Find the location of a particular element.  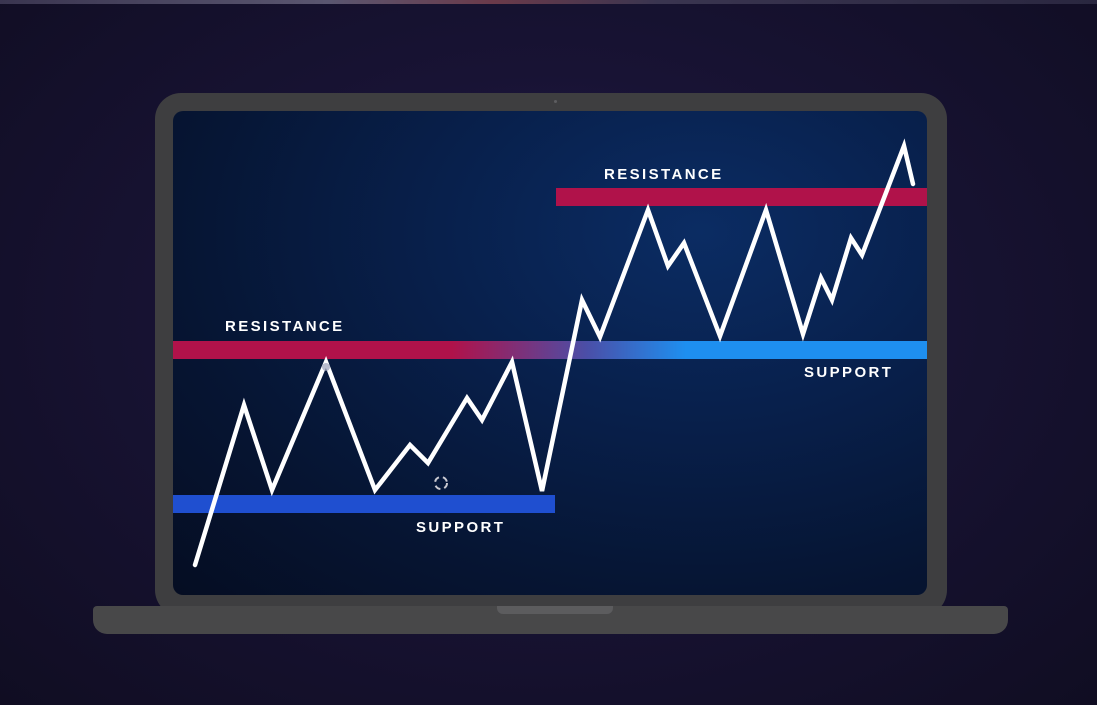

resistance-band-upper is located at coordinates (741, 197).